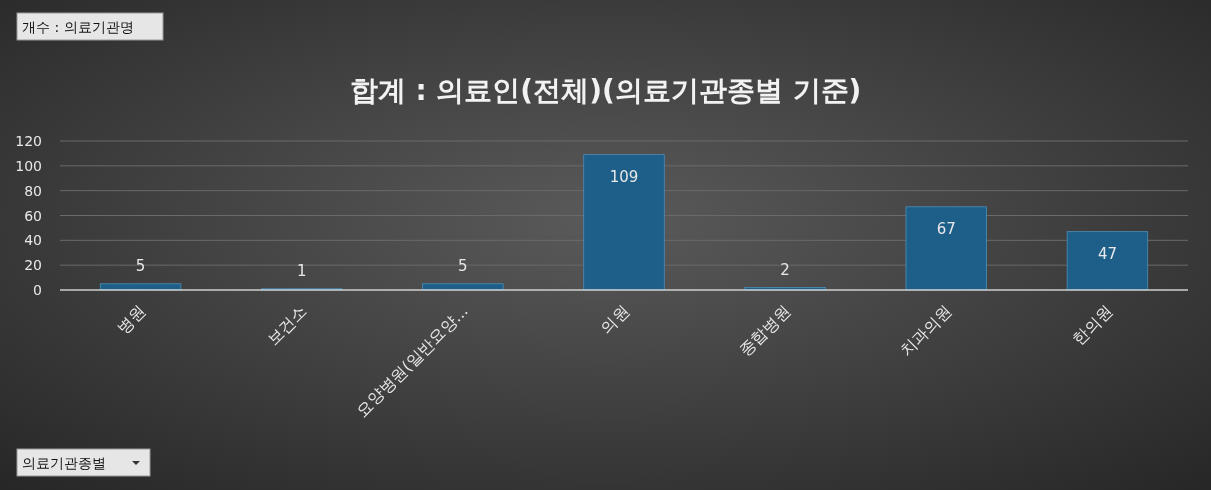  I want to click on y-tick-label: 60, so click(33, 215).